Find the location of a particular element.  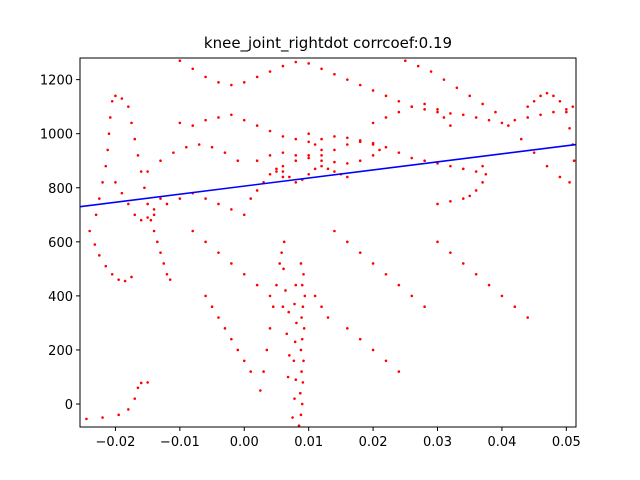

x-tick-label: 0.04 is located at coordinates (501, 442).